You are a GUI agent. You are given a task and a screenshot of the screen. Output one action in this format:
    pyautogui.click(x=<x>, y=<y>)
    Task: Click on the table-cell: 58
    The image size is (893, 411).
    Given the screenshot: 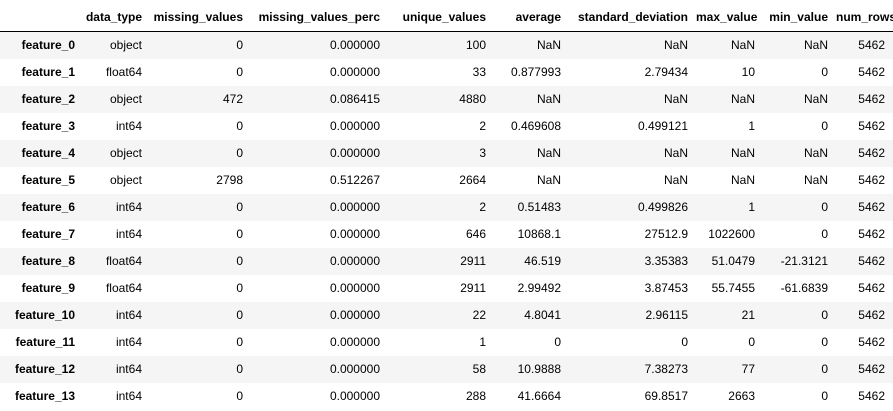 What is the action you would take?
    pyautogui.click(x=479, y=369)
    